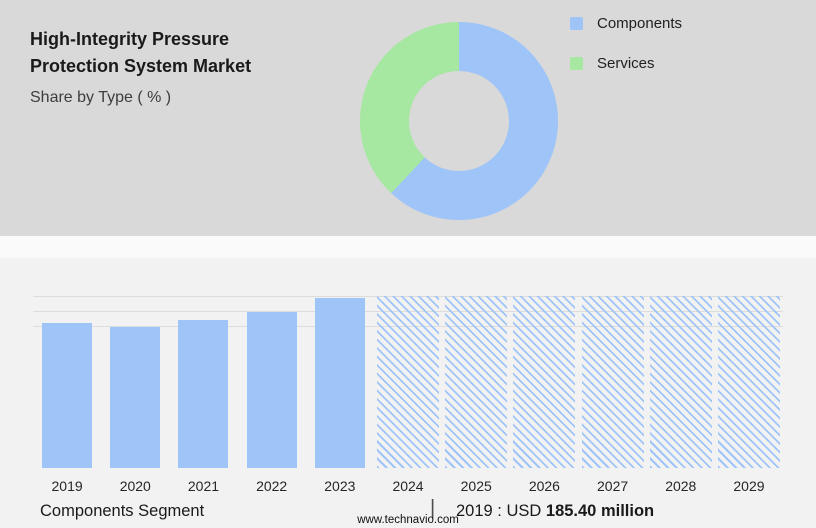  I want to click on x-axis-label: 2028, so click(681, 486).